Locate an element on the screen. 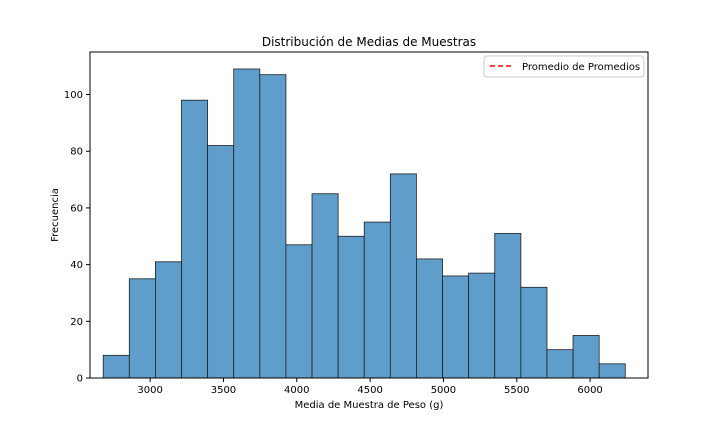 This screenshot has height=432, width=720. x-tick-label: 5000 is located at coordinates (443, 390).